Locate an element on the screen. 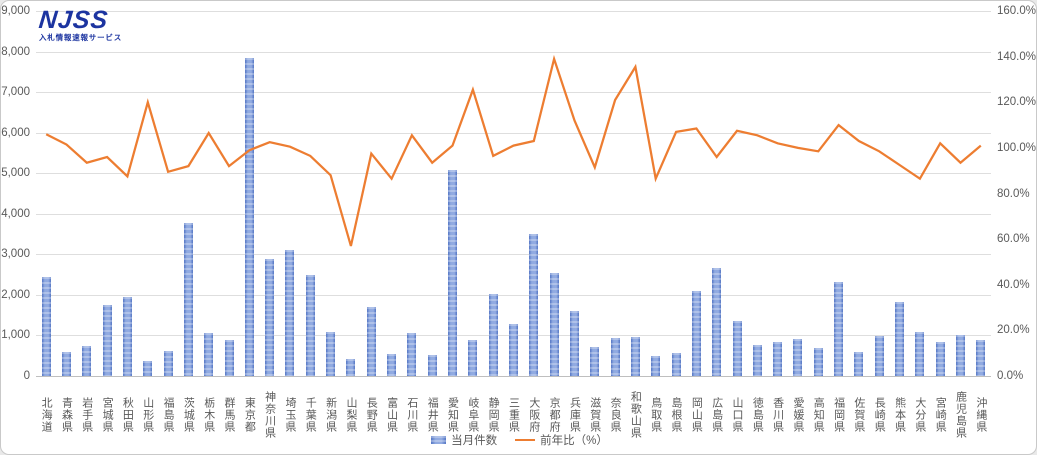  bar-series-label: 当月件数 is located at coordinates (474, 441).